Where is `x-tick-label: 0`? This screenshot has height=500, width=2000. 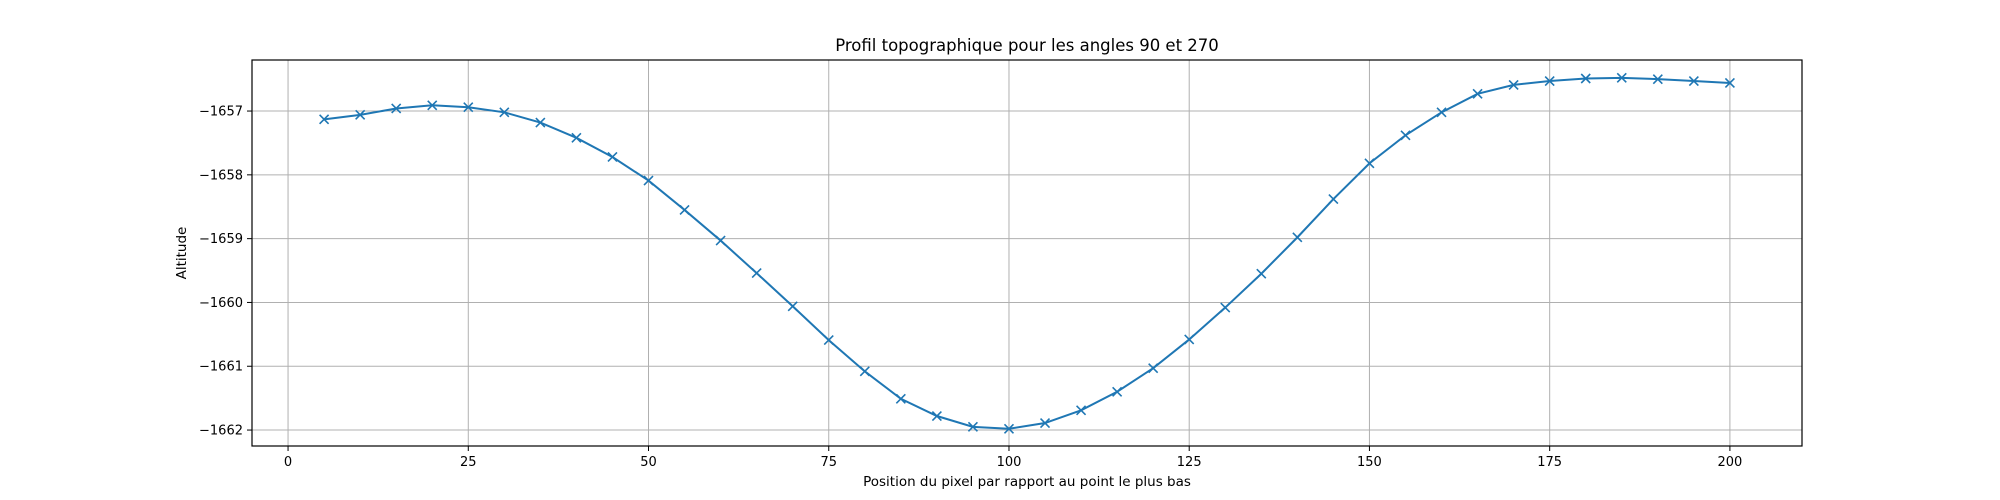
x-tick-label: 0 is located at coordinates (288, 462).